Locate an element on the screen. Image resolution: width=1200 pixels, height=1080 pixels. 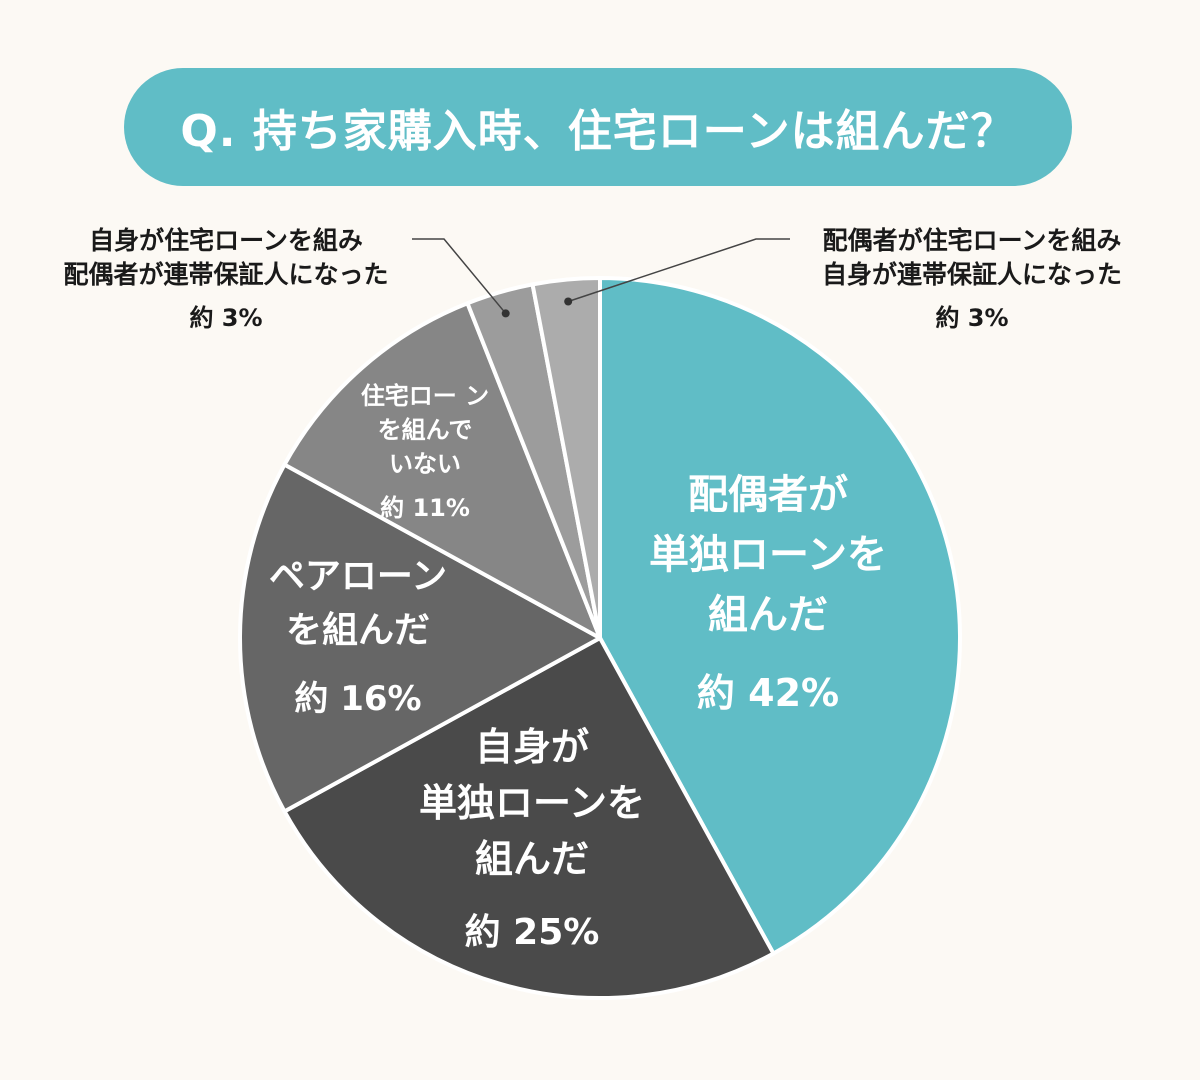
slice-label-1-line-0: 自身が is located at coordinates (532, 747).